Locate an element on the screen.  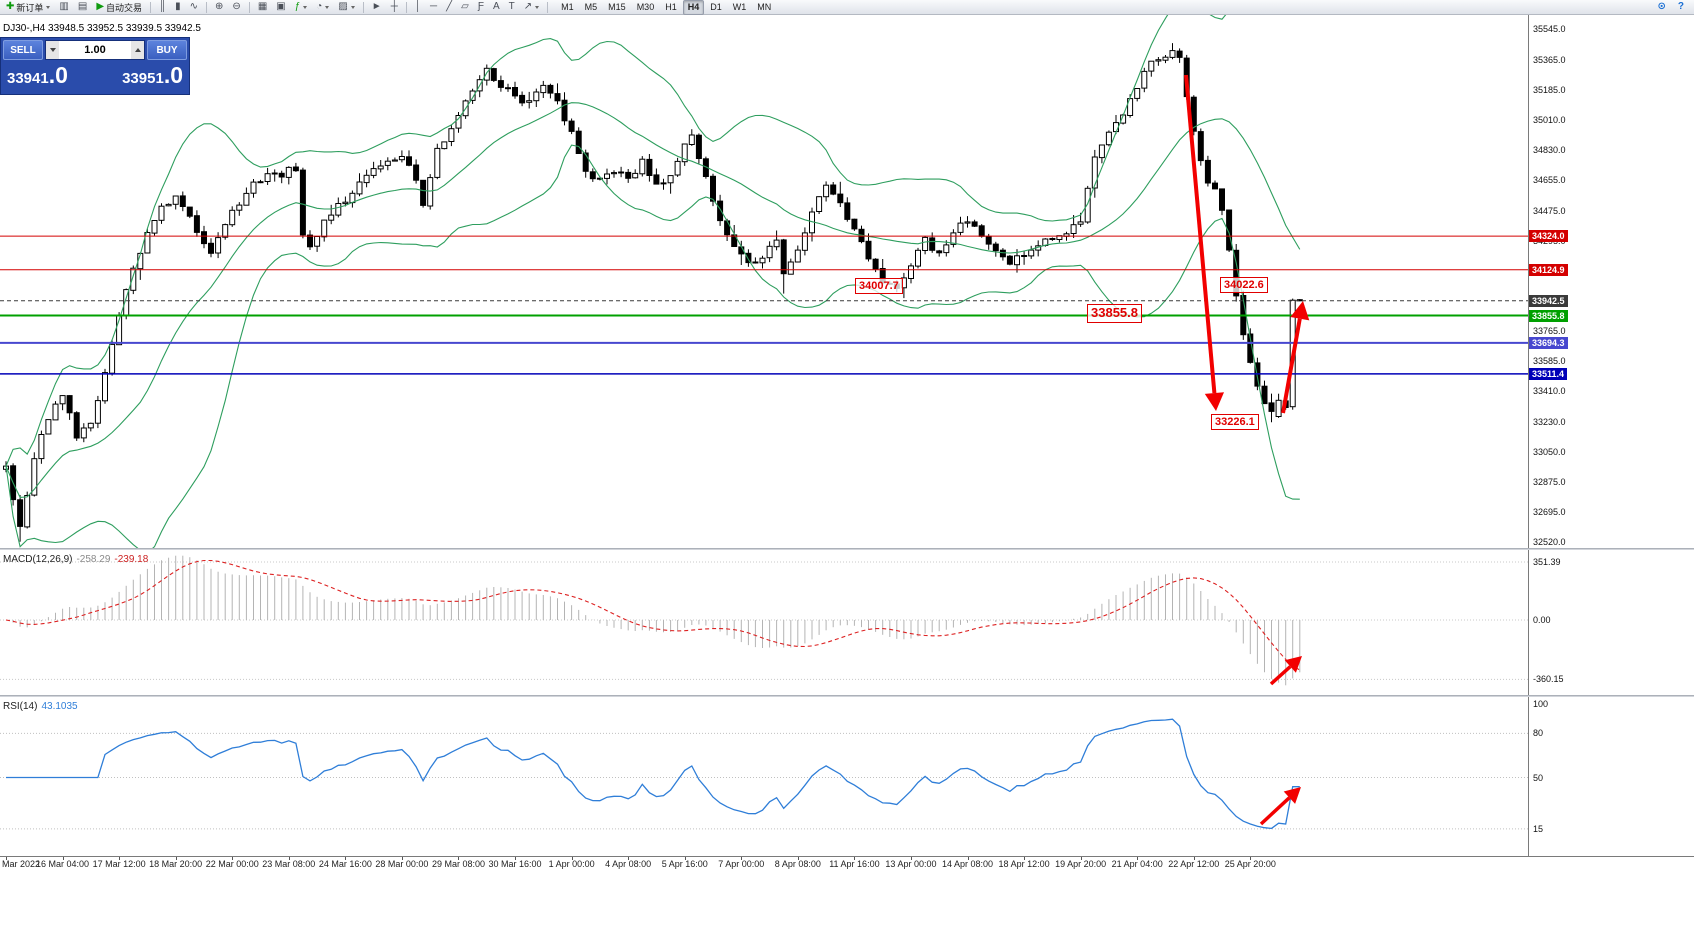
rsi-tick-label: 50 is located at coordinates (1538, 777).